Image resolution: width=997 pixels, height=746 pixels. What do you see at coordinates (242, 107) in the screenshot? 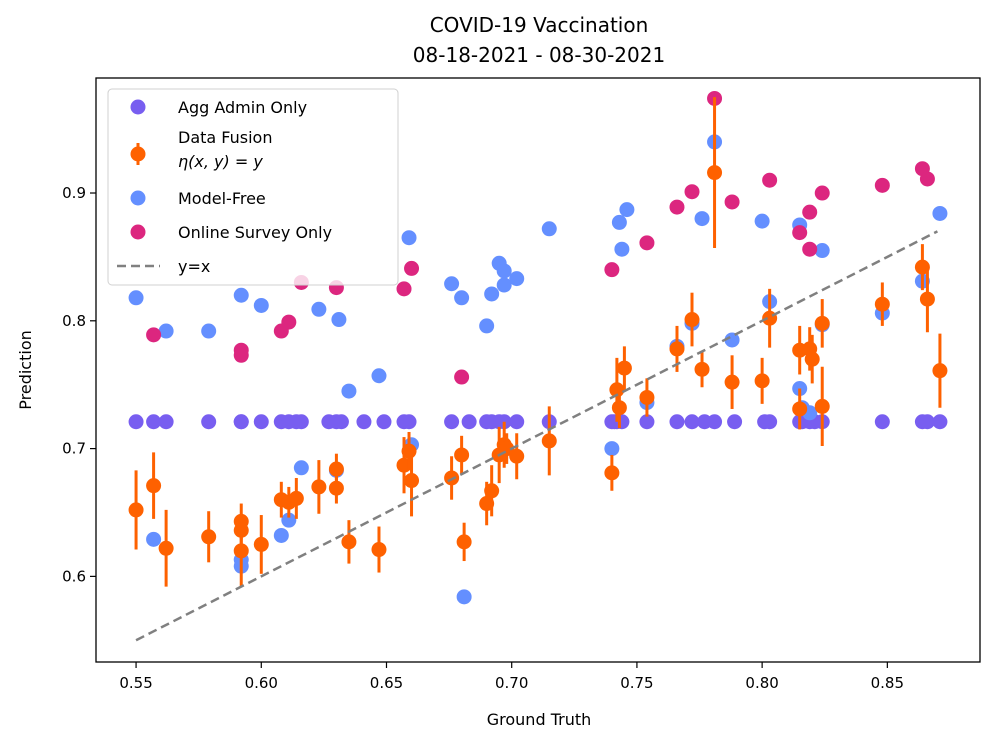
I see `legend-label: Agg Admin Only` at bounding box center [242, 107].